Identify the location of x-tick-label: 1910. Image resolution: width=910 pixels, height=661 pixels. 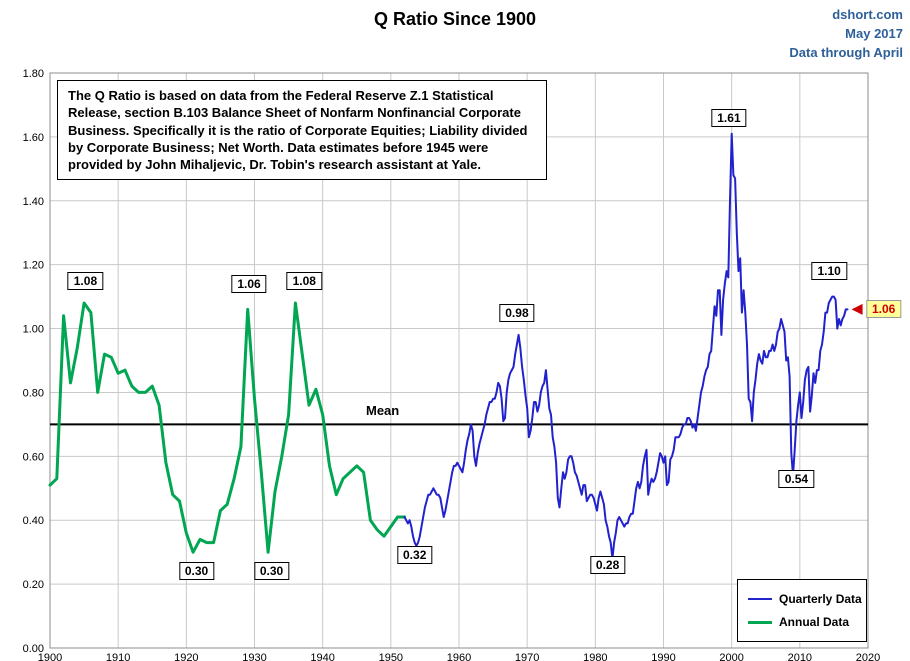
(118, 656).